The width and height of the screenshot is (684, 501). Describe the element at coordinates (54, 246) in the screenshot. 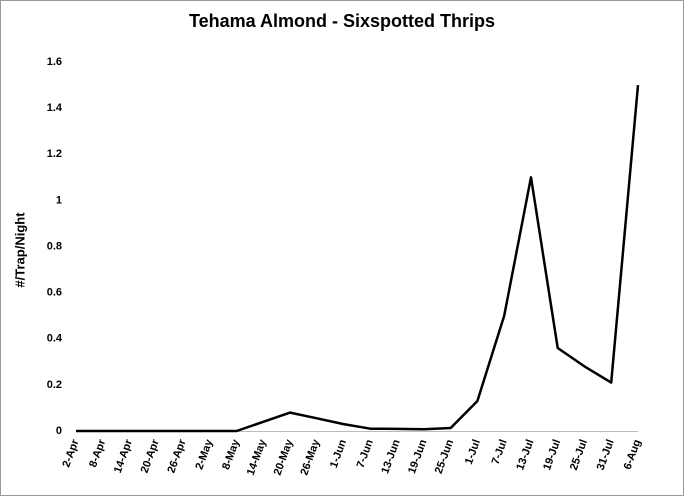

I see `y-tick-label: 0.8` at that location.